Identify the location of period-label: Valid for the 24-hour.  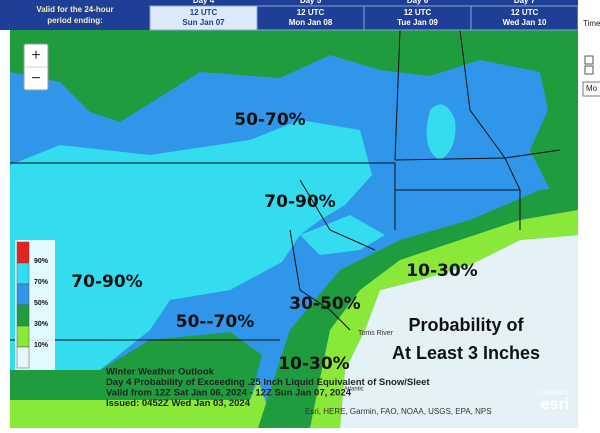
(74, 9).